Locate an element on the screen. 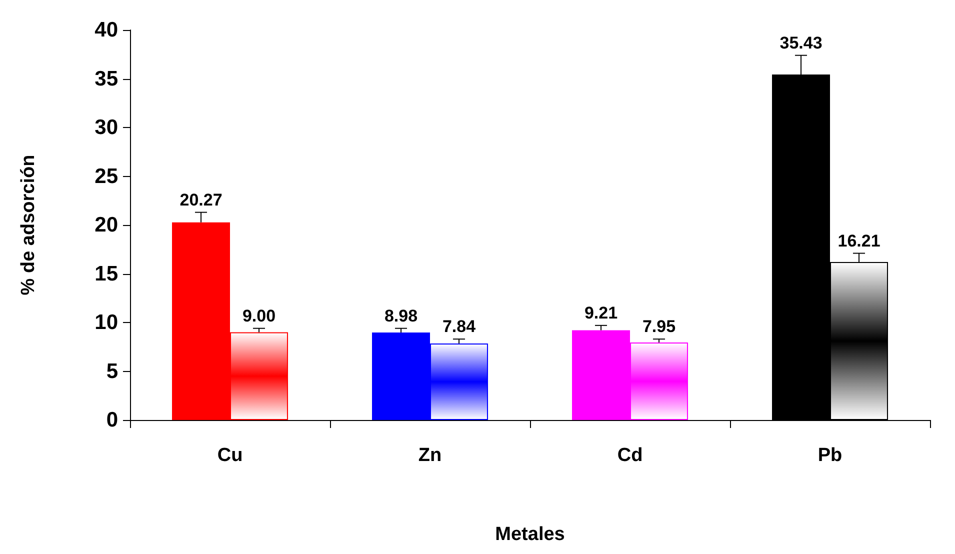 This screenshot has height=554, width=955. data-label: 9.21 is located at coordinates (601, 312).